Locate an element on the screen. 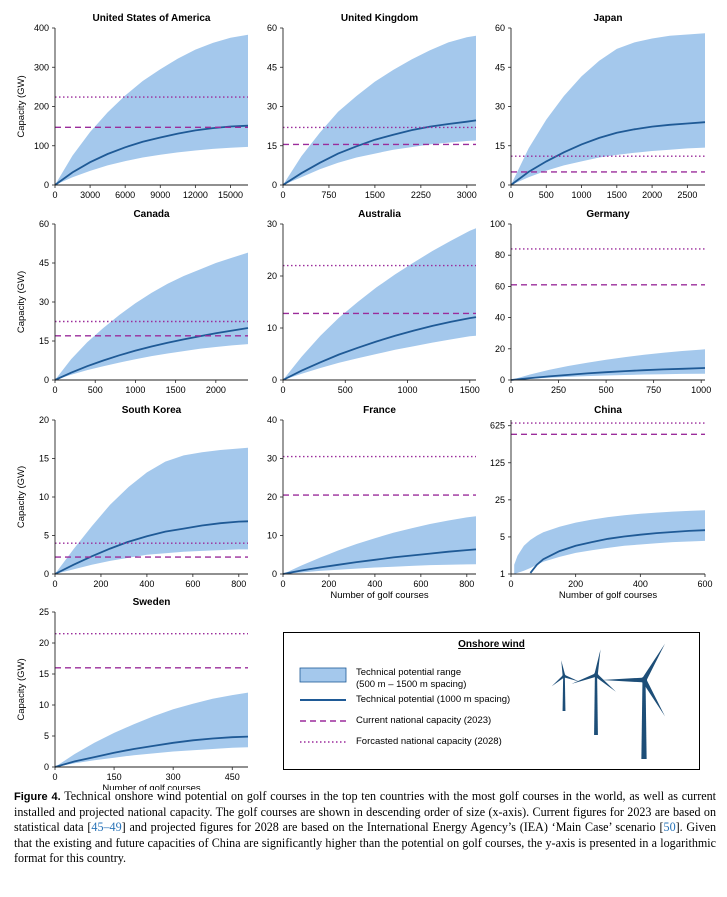 Image resolution: width=727 pixels, height=897 pixels. y-tick-label: 1 is located at coordinates (502, 574).